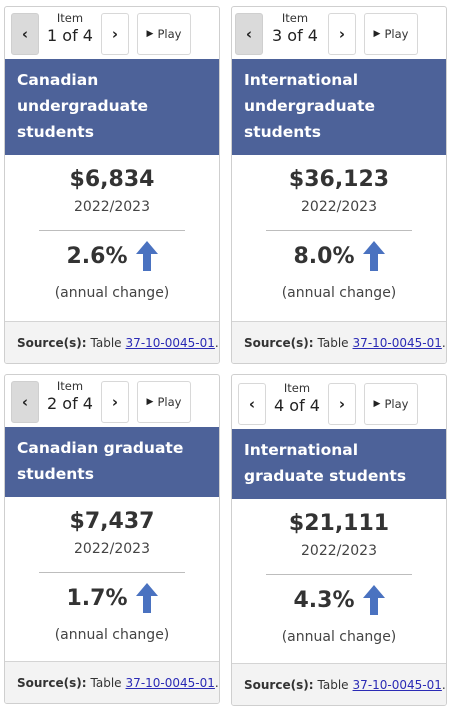  What do you see at coordinates (112, 107) in the screenshot?
I see `card-title: Canadian undergraduate students` at bounding box center [112, 107].